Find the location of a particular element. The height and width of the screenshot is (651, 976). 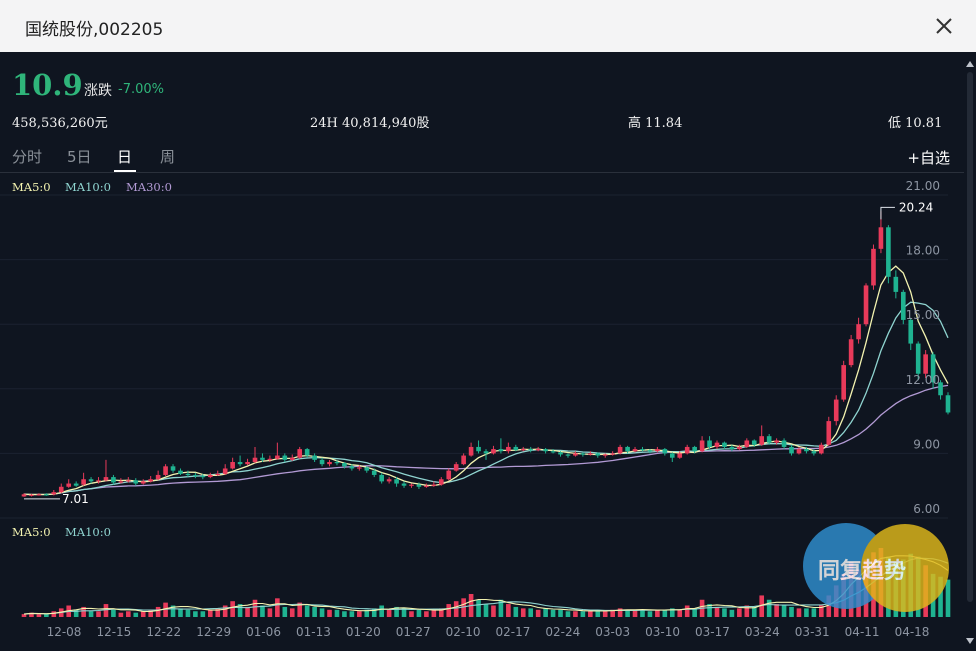

add-watchlist-button: +自选 is located at coordinates (928, 158).